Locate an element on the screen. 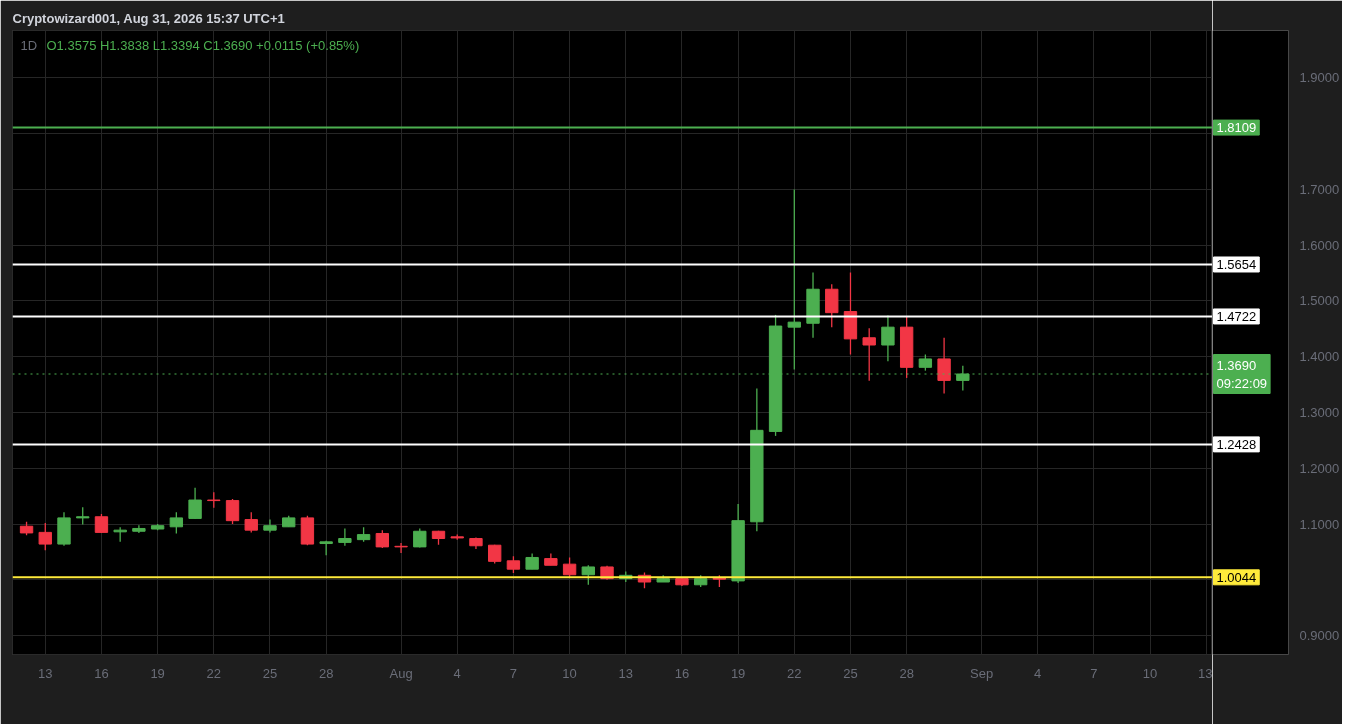 This screenshot has height=724, width=1346. ref-line-label: 1.5654 is located at coordinates (1236, 264).